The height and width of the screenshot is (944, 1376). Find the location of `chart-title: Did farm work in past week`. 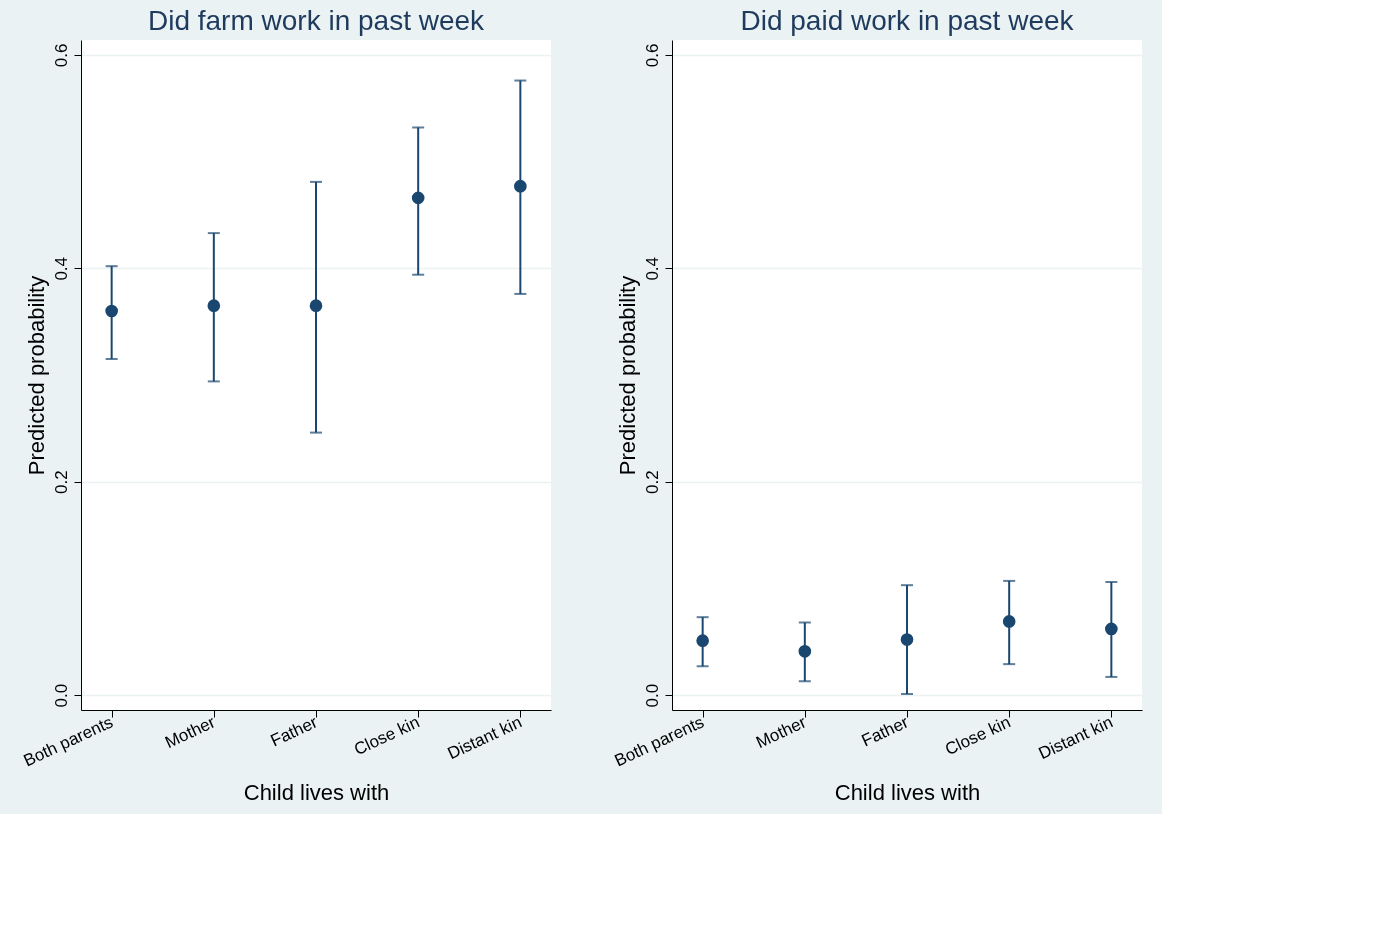

chart-title: Did farm work in past week is located at coordinates (316, 20).